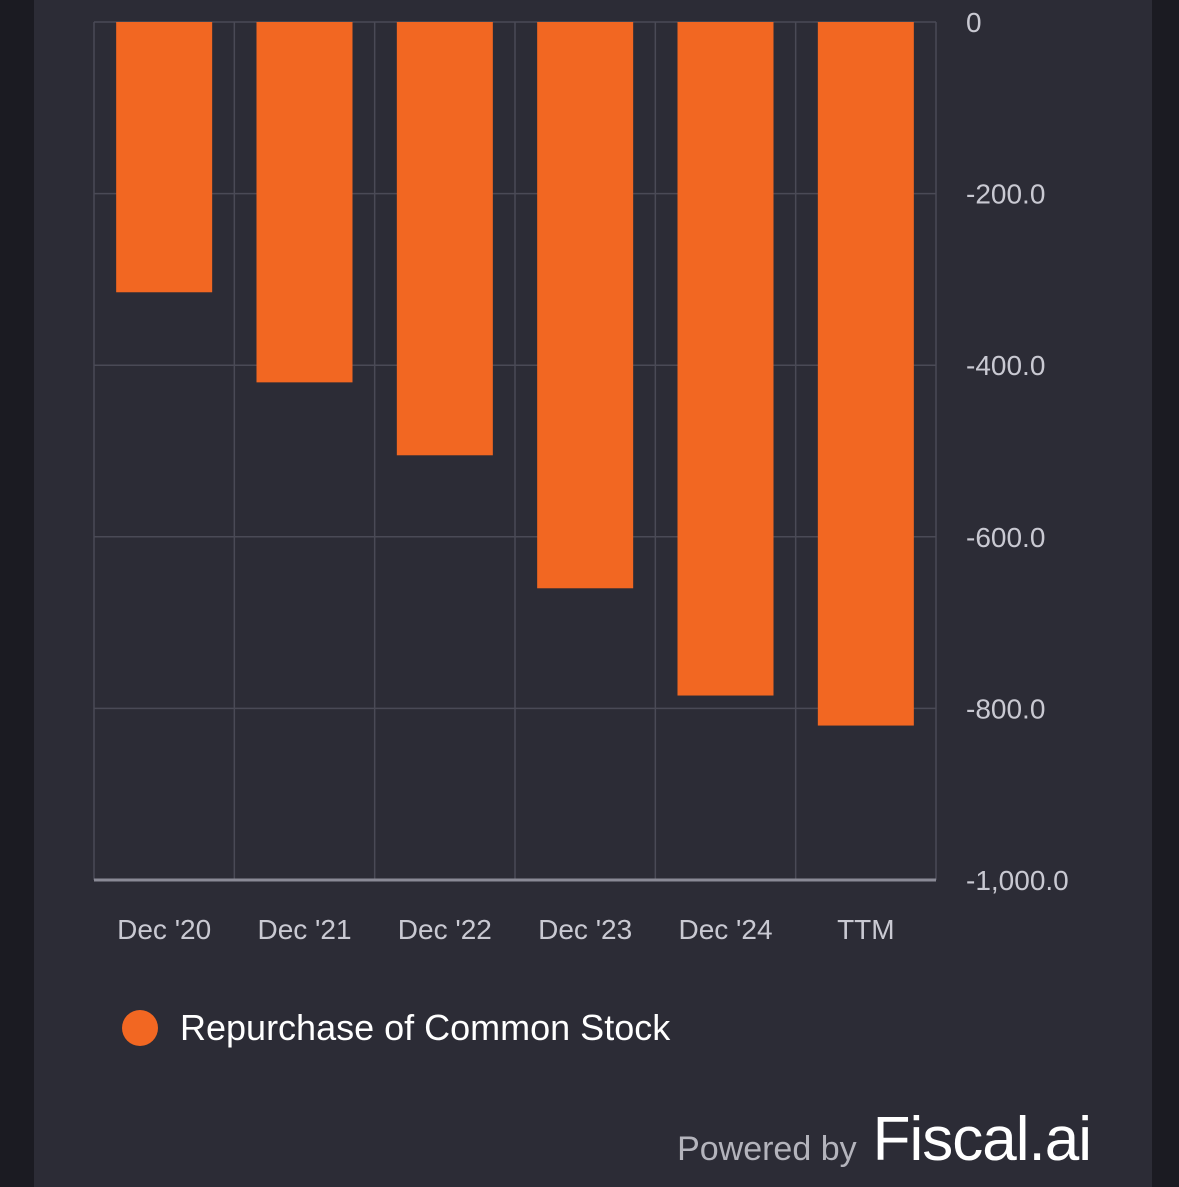  What do you see at coordinates (140, 1028) in the screenshot?
I see `legend-marker-icon` at bounding box center [140, 1028].